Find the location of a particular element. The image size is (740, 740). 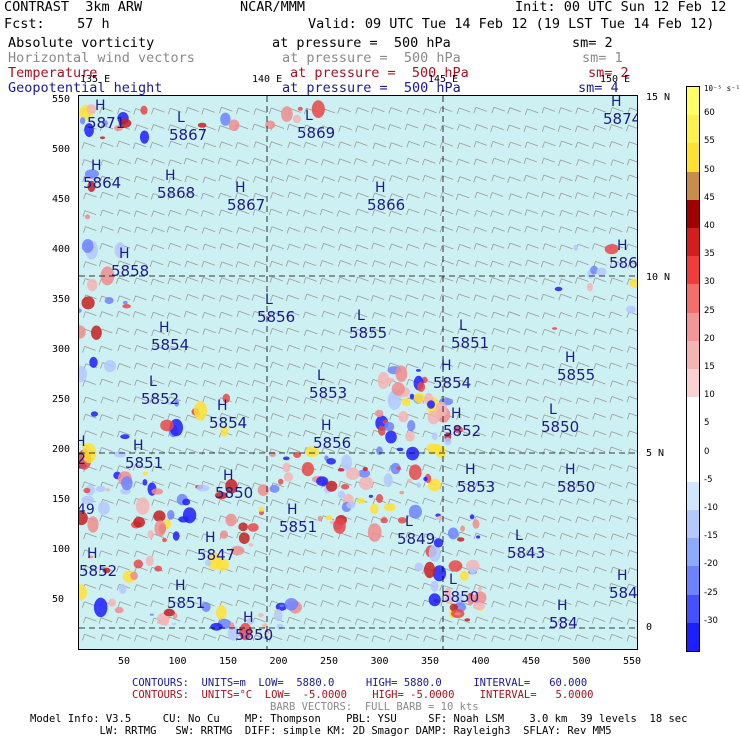

x-tick-label: 100 is located at coordinates (177, 661).